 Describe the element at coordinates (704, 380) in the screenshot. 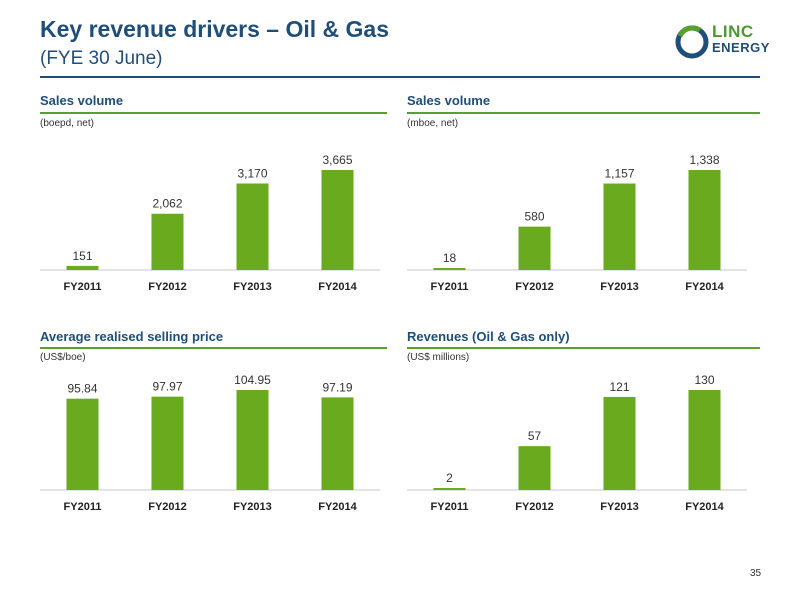

I see `data-label: 130` at that location.